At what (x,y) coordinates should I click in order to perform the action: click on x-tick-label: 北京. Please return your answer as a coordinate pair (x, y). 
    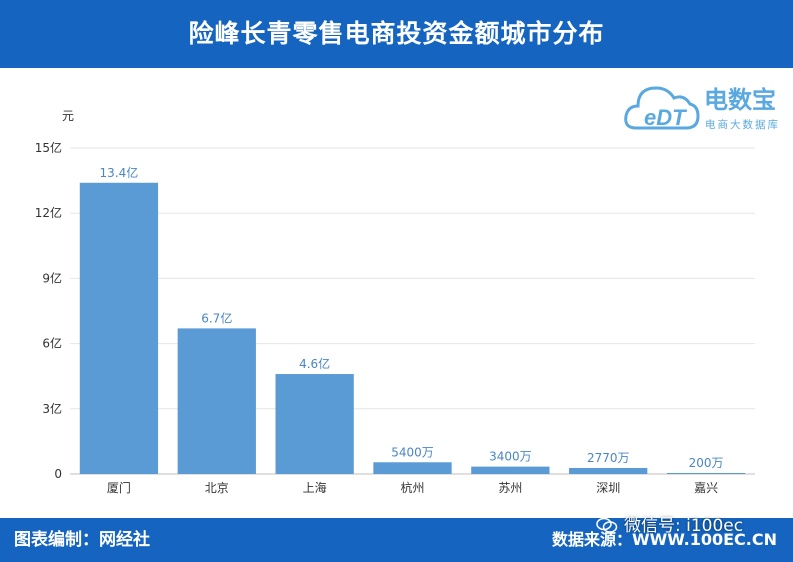
    Looking at the image, I should click on (217, 488).